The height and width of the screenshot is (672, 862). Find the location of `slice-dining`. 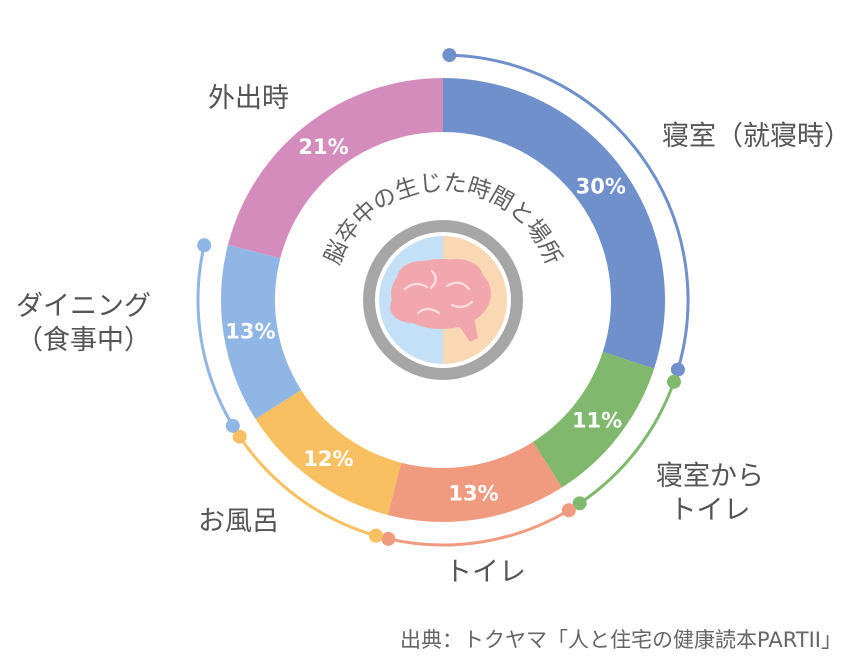

slice-dining is located at coordinates (261, 331).